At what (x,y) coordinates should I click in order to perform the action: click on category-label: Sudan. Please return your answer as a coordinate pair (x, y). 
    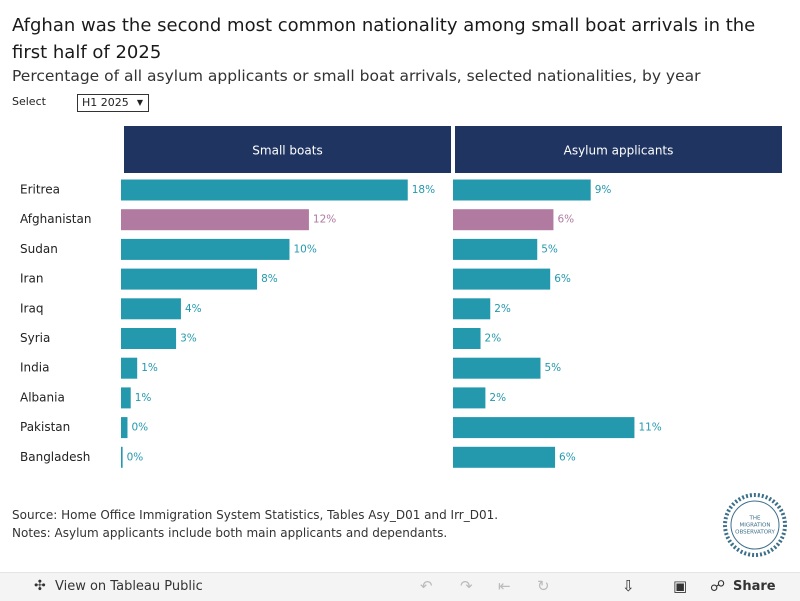
    Looking at the image, I should click on (39, 249).